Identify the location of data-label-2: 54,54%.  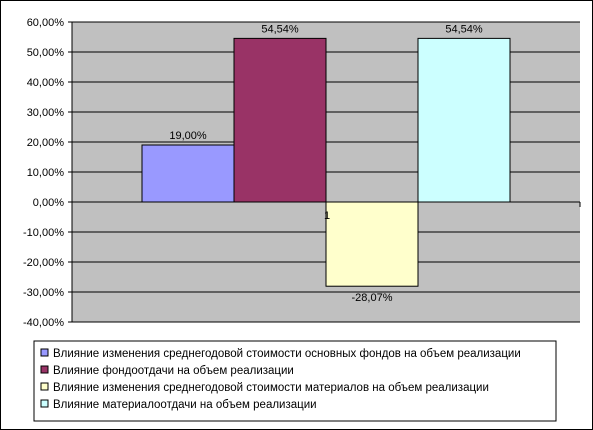
(280, 29).